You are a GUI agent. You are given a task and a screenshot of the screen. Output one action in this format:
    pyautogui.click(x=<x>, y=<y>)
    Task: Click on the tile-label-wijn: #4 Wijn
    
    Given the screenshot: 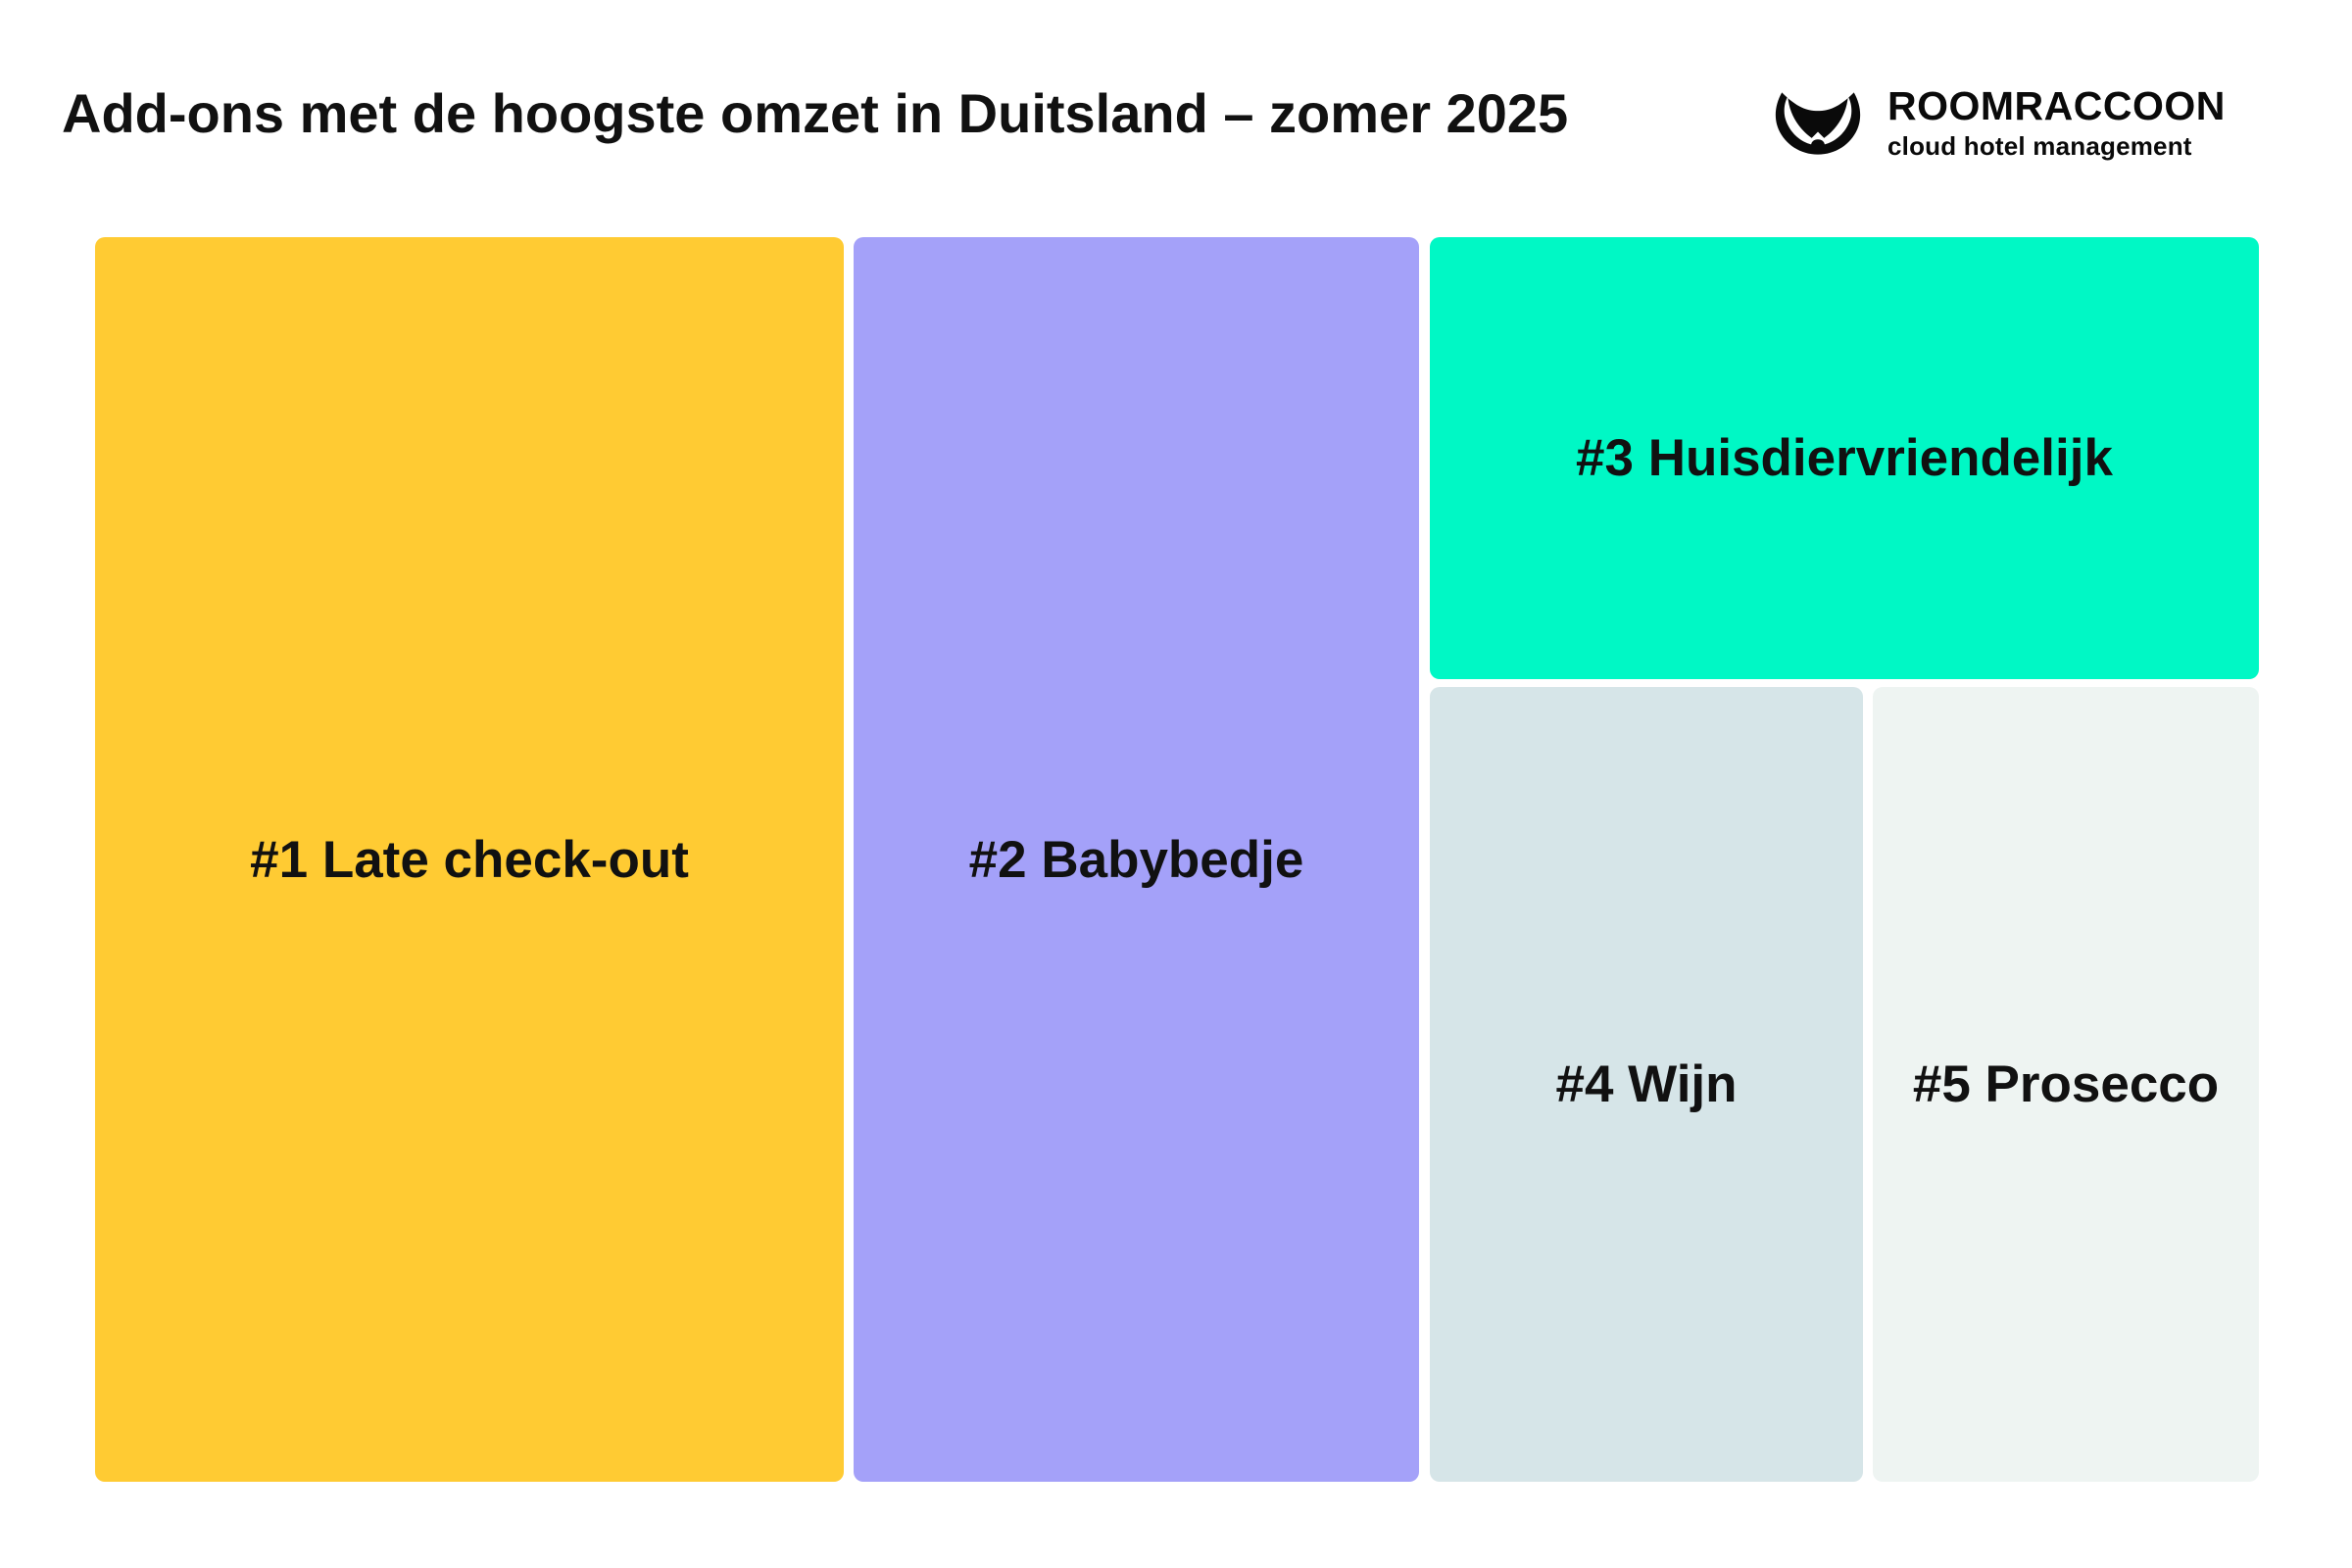 What is the action you would take?
    pyautogui.click(x=1646, y=1084)
    